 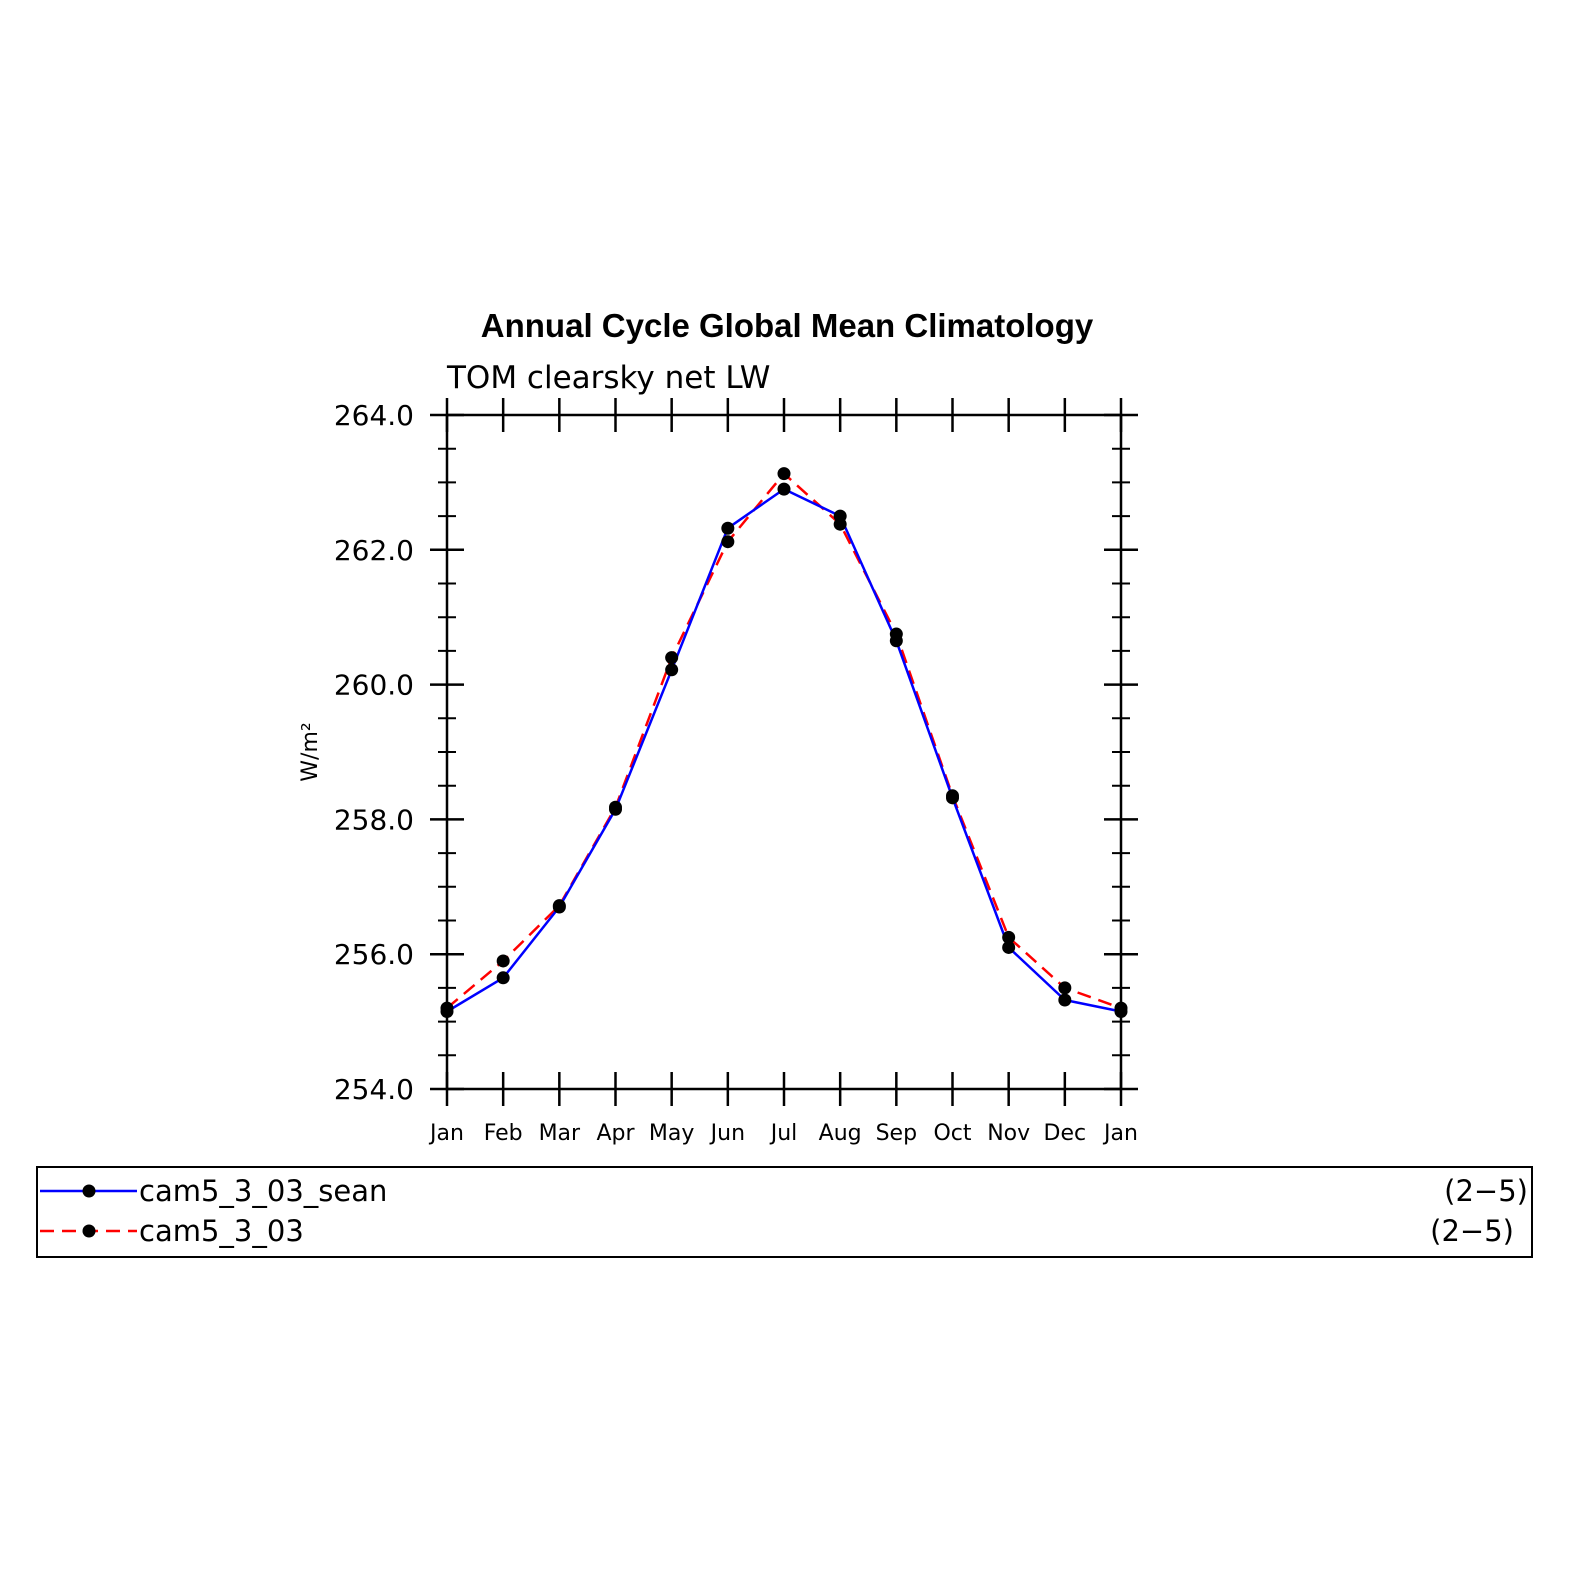 What do you see at coordinates (310, 751) in the screenshot?
I see `y-axis-label: W/m²` at bounding box center [310, 751].